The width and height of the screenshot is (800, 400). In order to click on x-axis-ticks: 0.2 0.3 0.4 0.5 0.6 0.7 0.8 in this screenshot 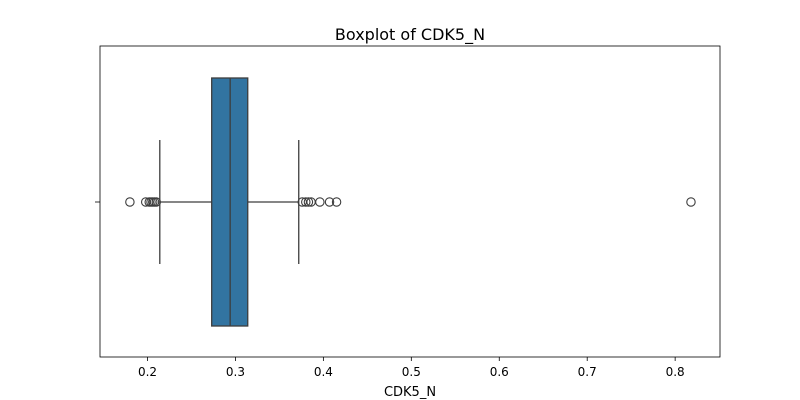, I will do `click(411, 368)`.